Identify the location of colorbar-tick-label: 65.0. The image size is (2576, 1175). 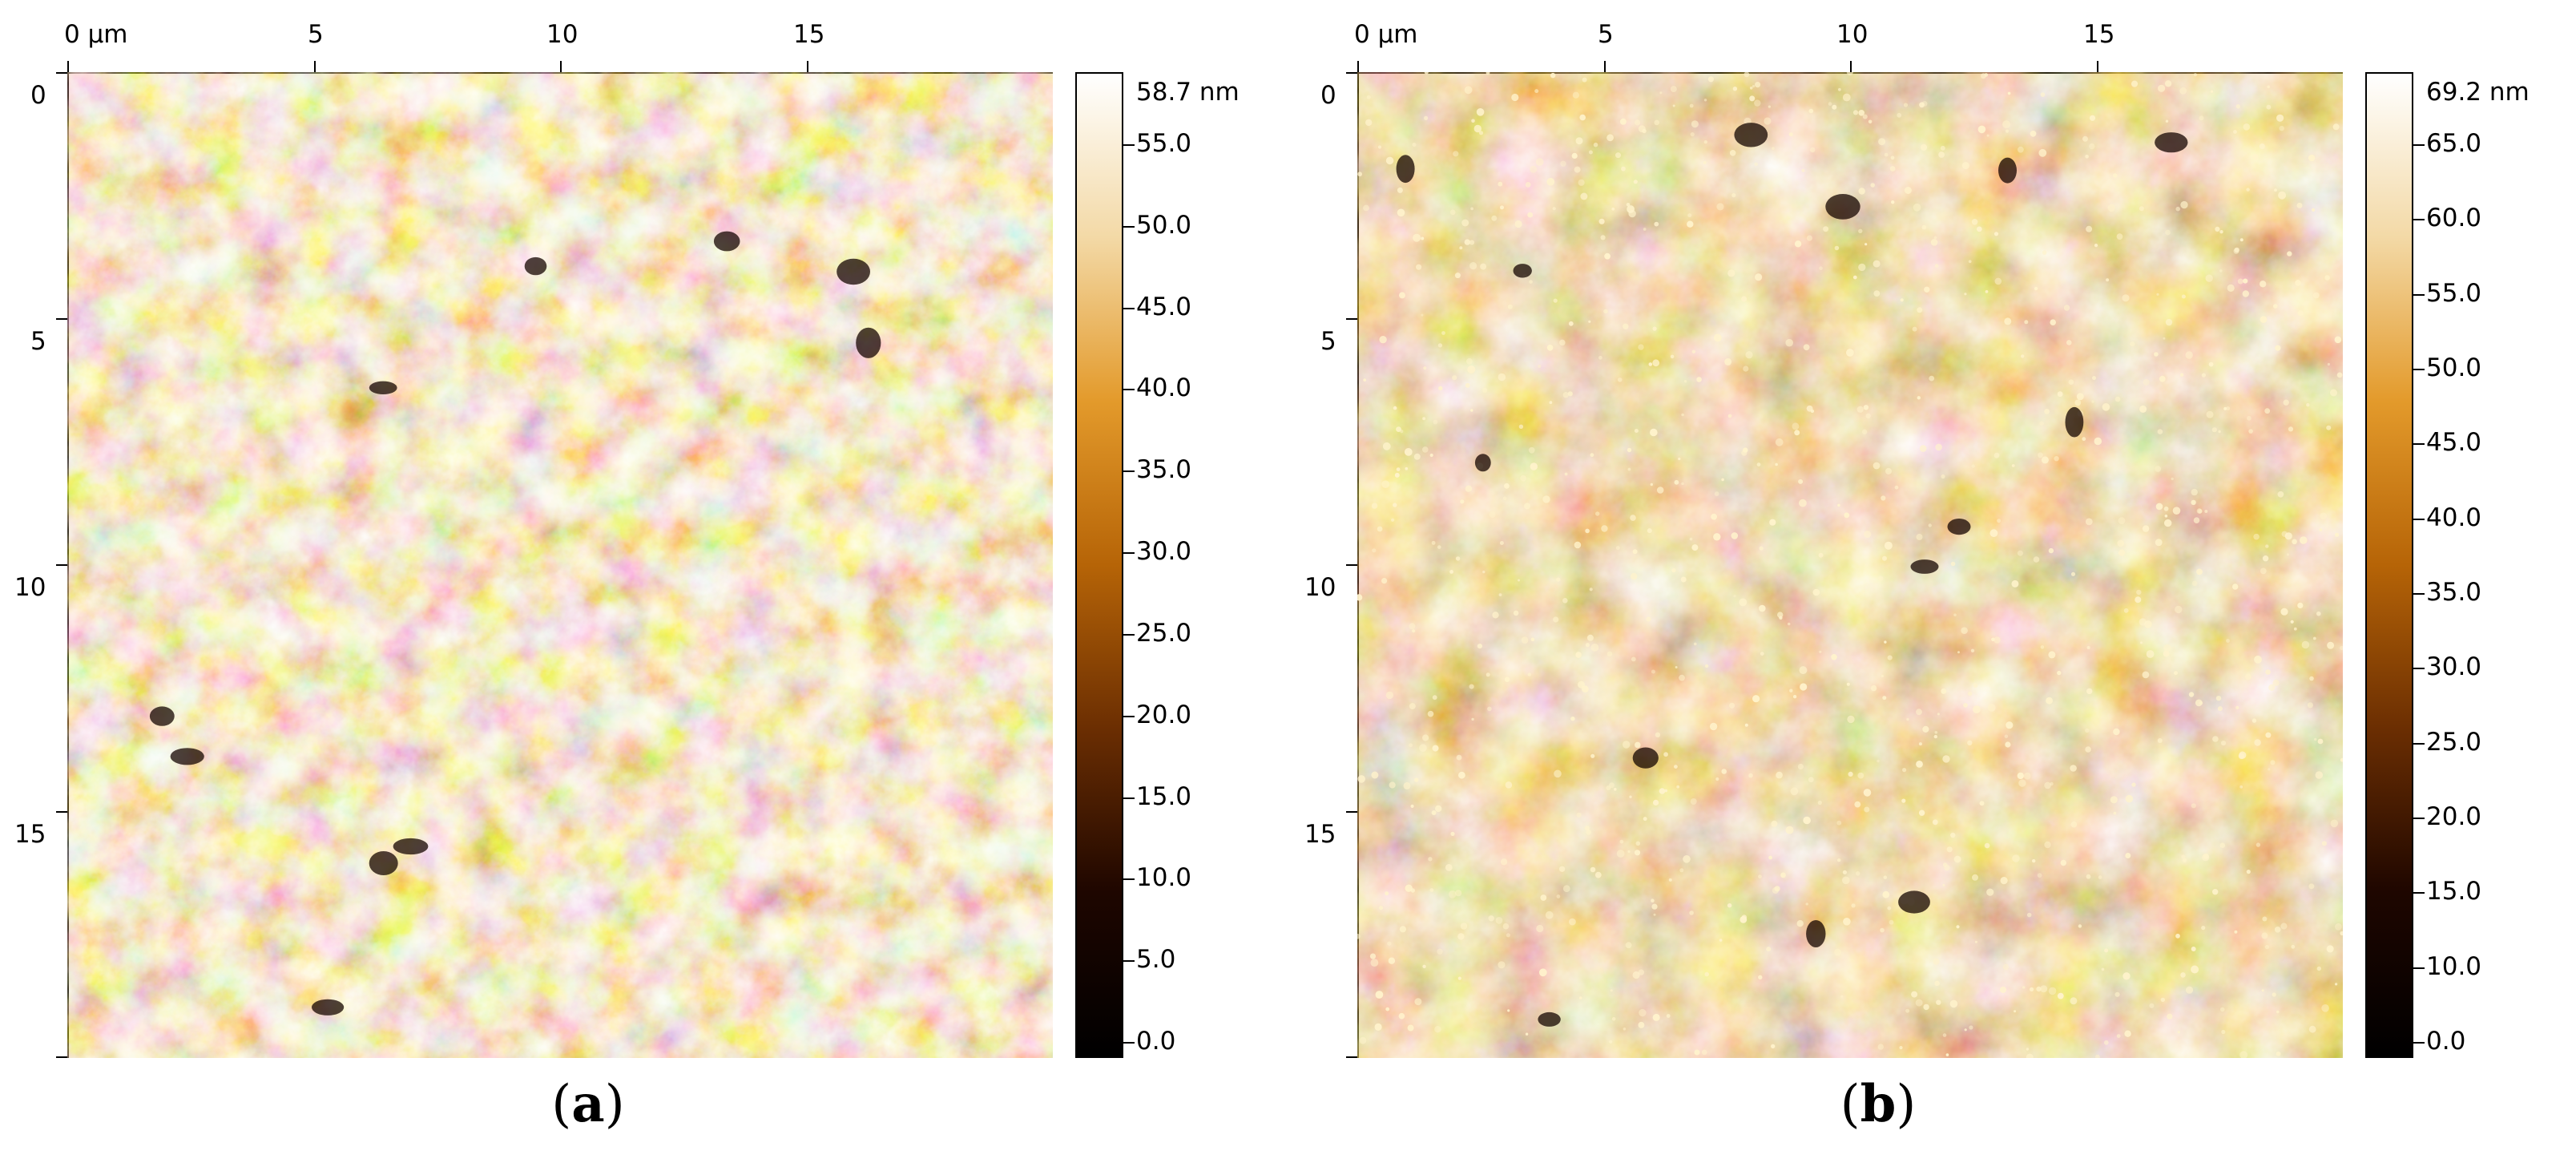
(2454, 143).